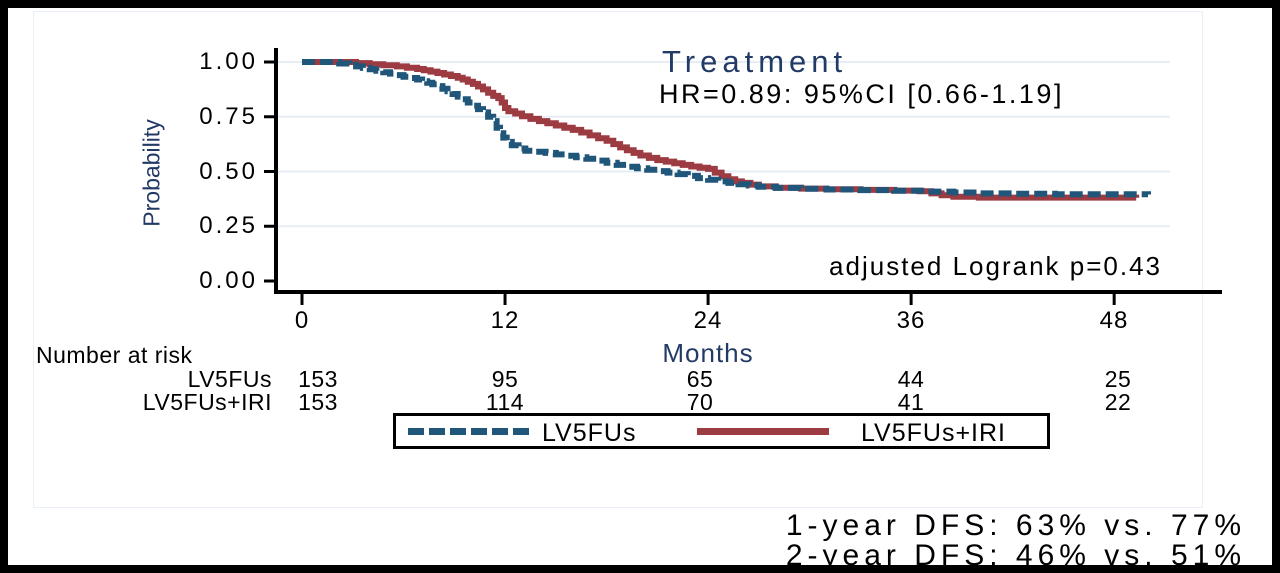 Image resolution: width=1280 pixels, height=573 pixels. What do you see at coordinates (933, 433) in the screenshot?
I see `legend-label: LV5FUs+IRI` at bounding box center [933, 433].